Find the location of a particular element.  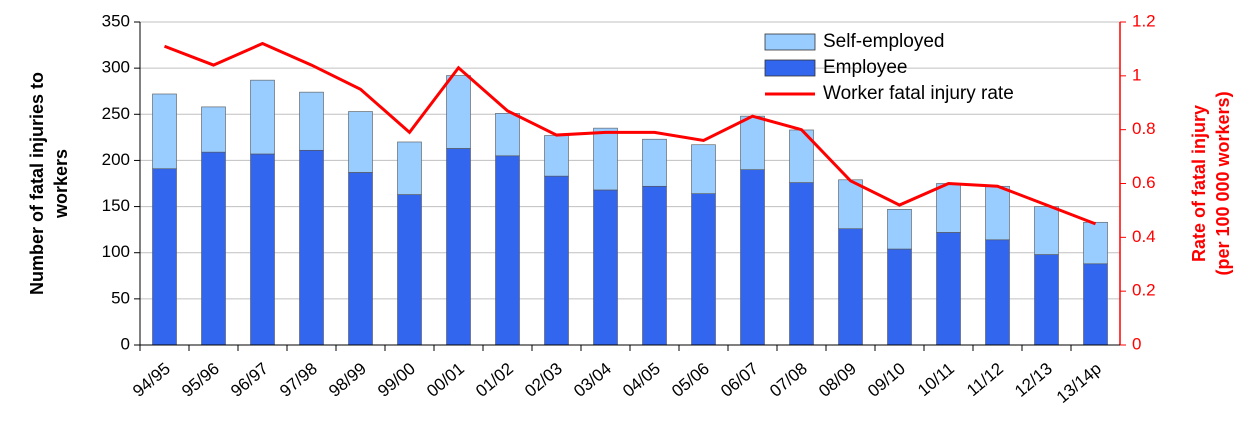

y2-tick-label: 1.2 is located at coordinates (1144, 20).